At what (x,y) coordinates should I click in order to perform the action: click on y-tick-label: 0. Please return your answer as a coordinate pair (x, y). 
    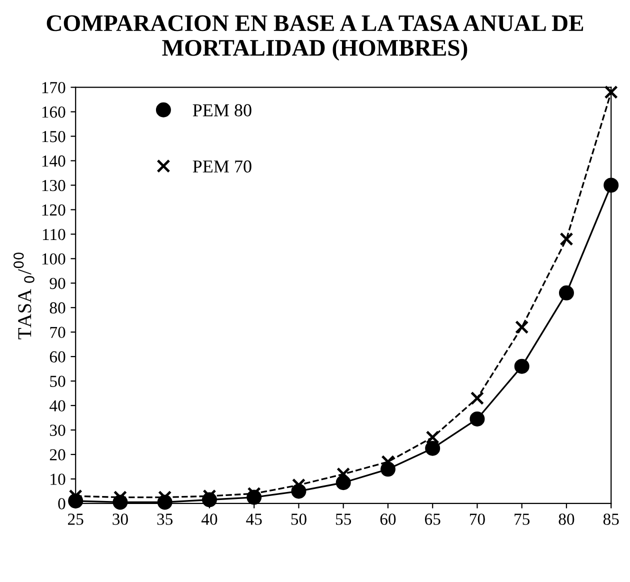
    Looking at the image, I should click on (62, 504).